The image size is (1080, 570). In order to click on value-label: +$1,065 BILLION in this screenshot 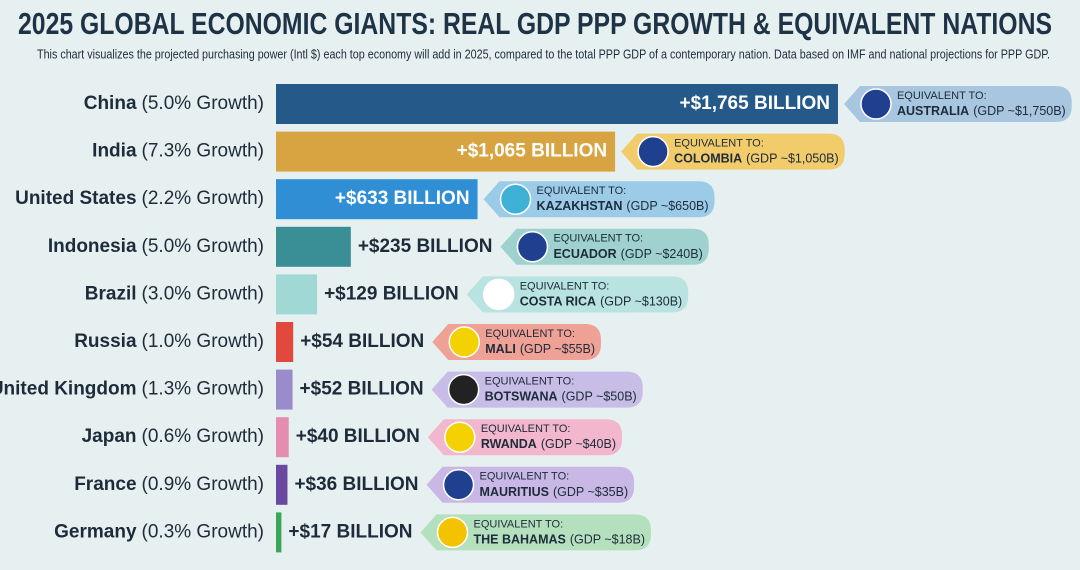, I will do `click(532, 151)`.